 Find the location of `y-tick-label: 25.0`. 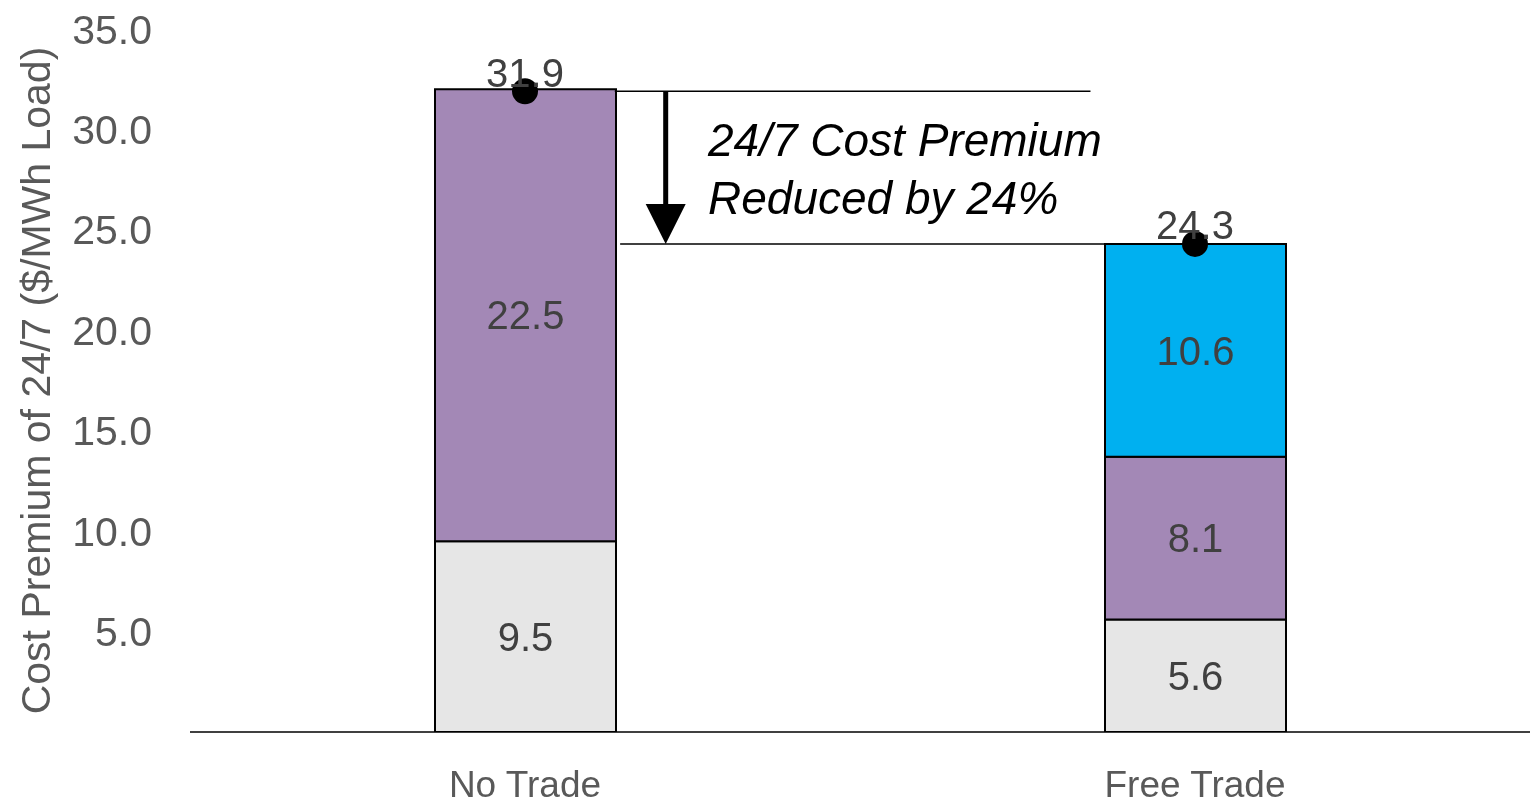

y-tick-label: 25.0 is located at coordinates (112, 230).